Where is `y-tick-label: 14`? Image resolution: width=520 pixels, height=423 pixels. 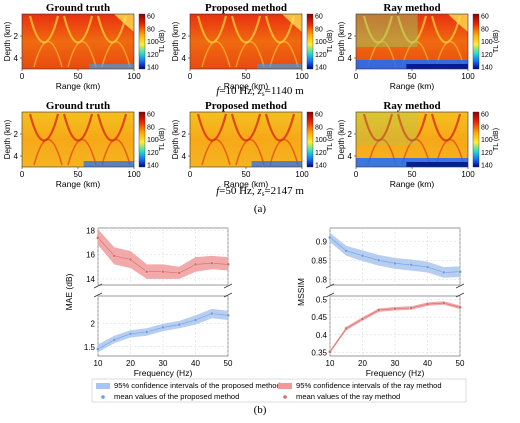 y-tick-label: 14 is located at coordinates (90, 279).